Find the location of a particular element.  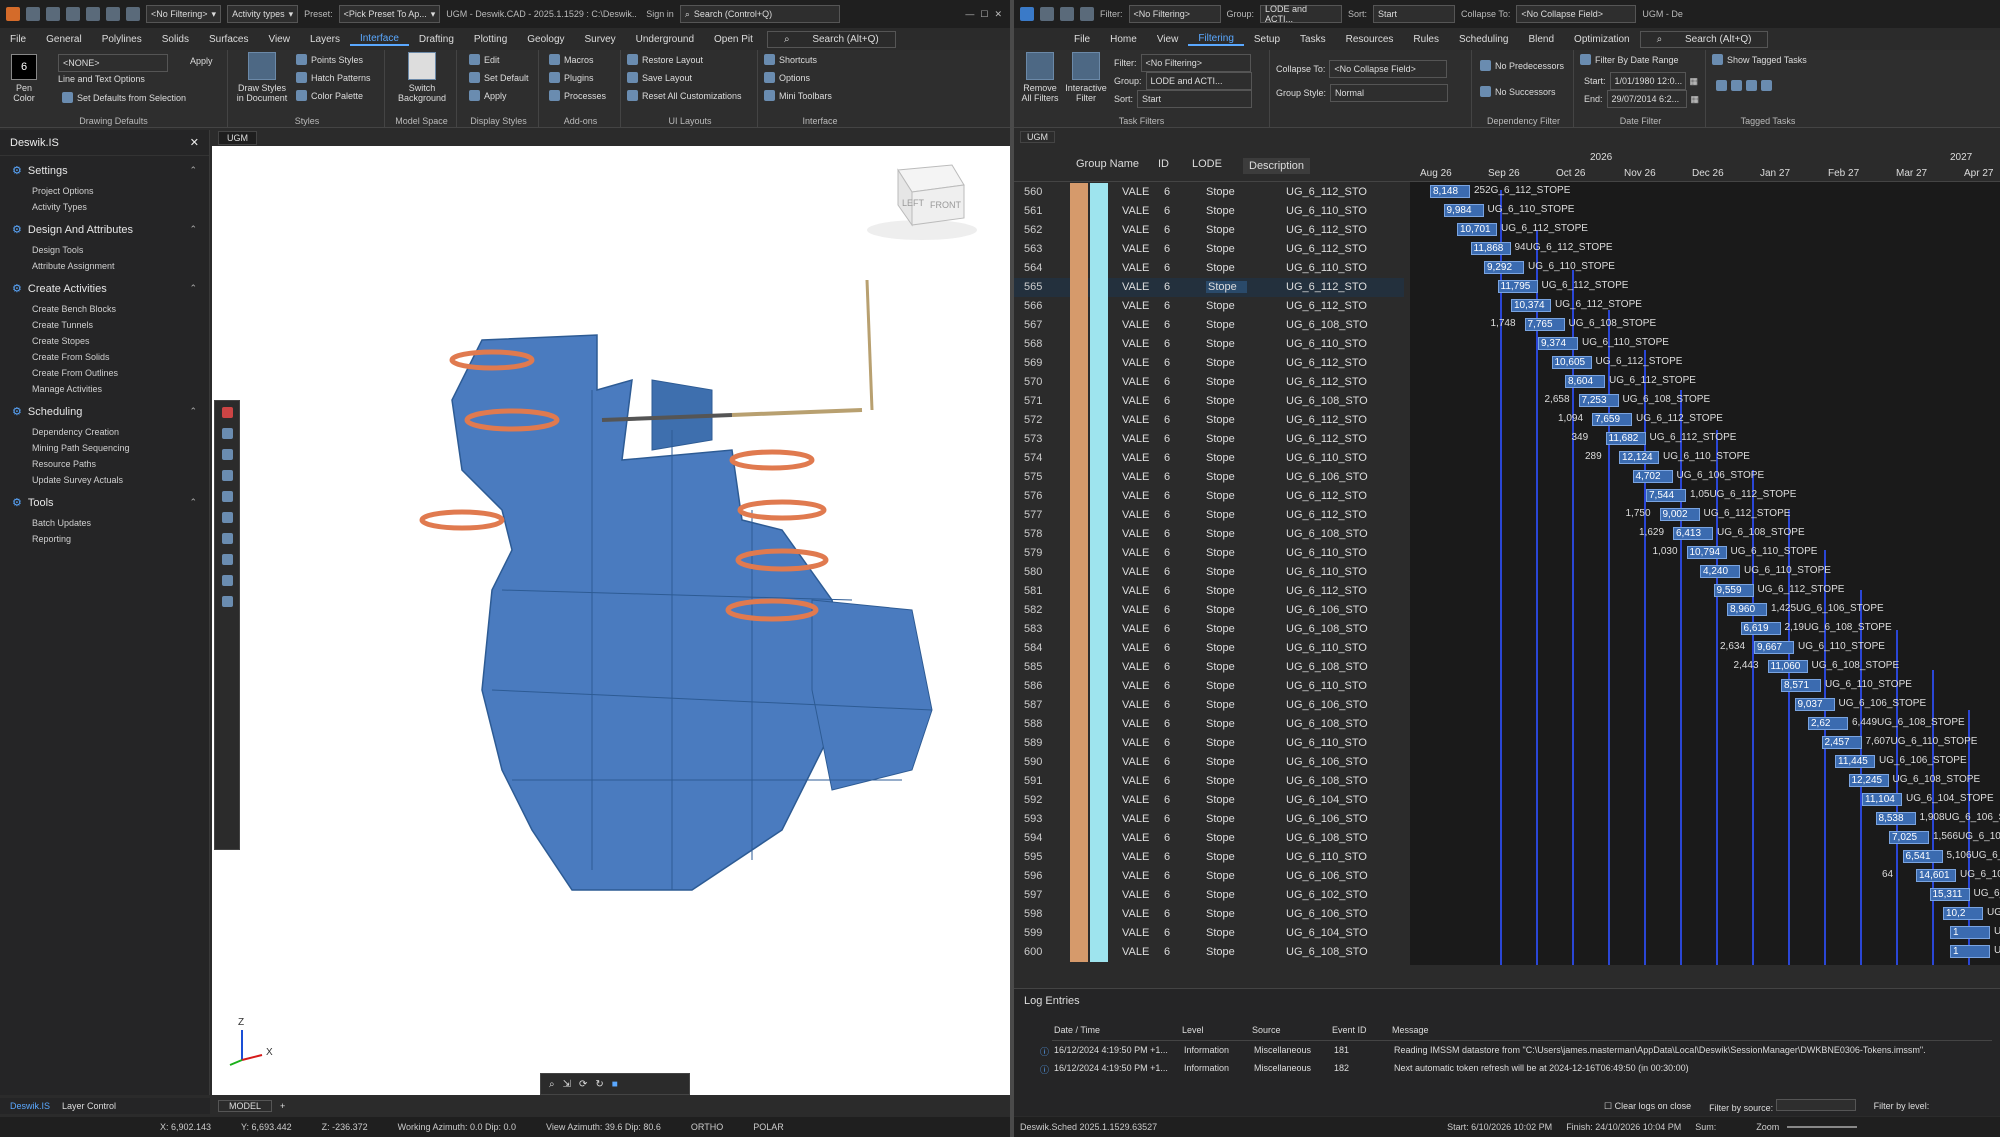

gantt-bar: 8,148 is located at coordinates (1450, 191).